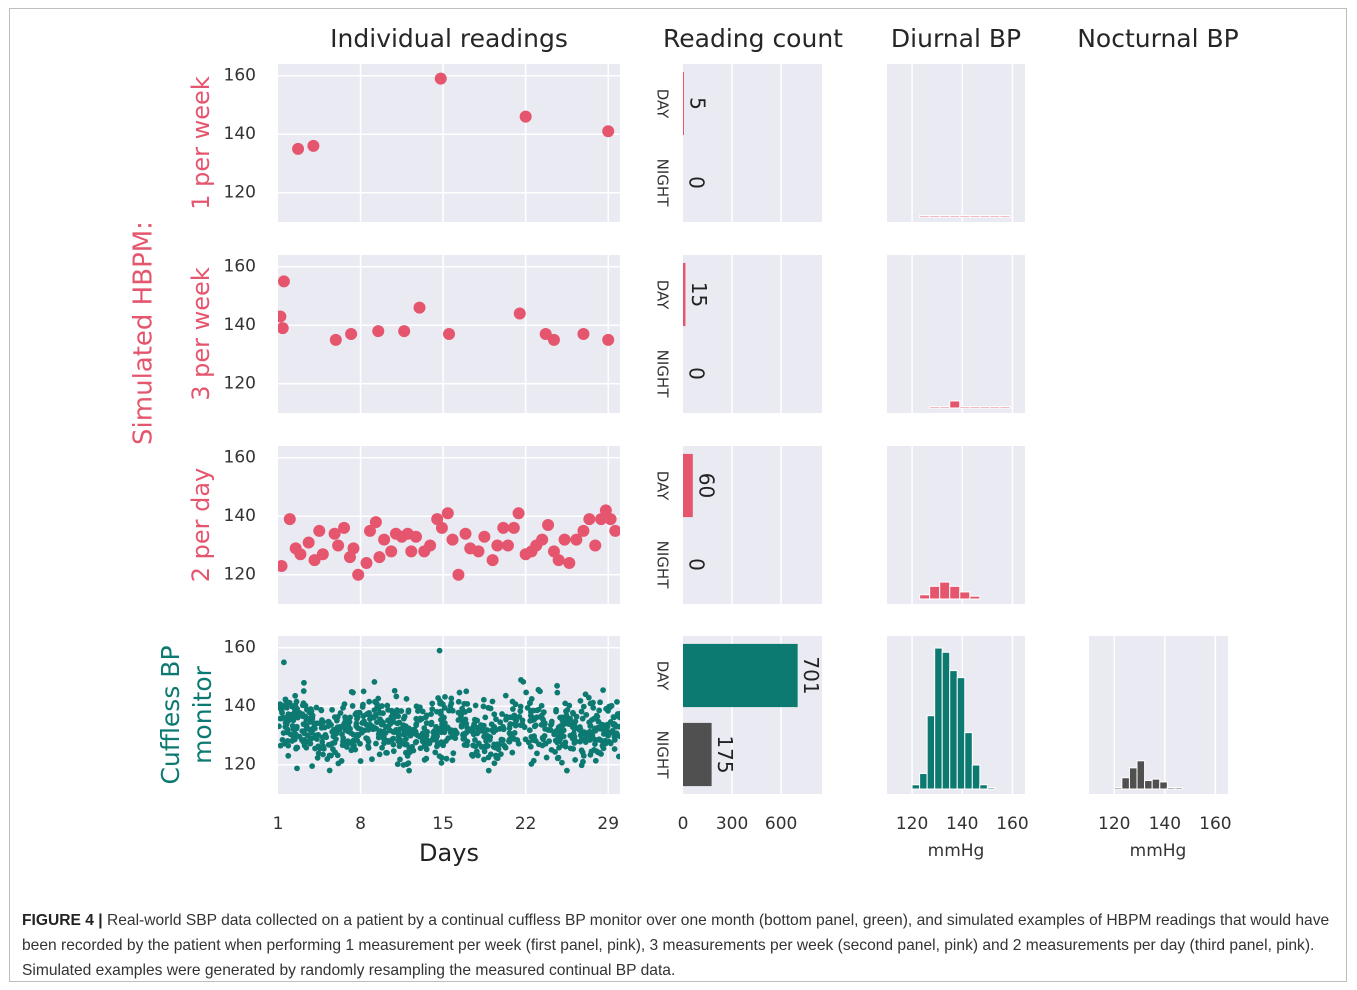 This screenshot has height=990, width=1357. What do you see at coordinates (170, 714) in the screenshot?
I see `group-label-cuffless: Cuffless BP` at bounding box center [170, 714].